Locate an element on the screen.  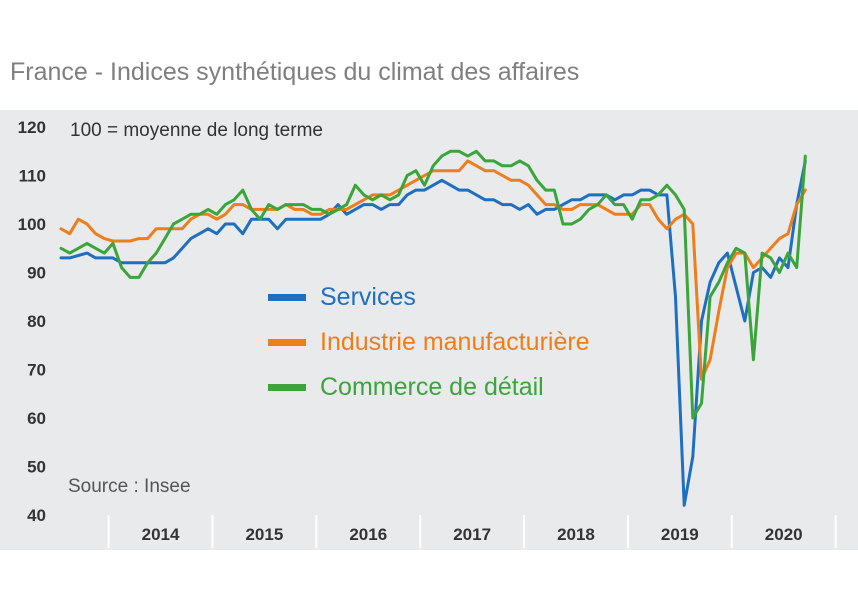
legend-label-industry: Industrie manufacturière is located at coordinates (455, 342).